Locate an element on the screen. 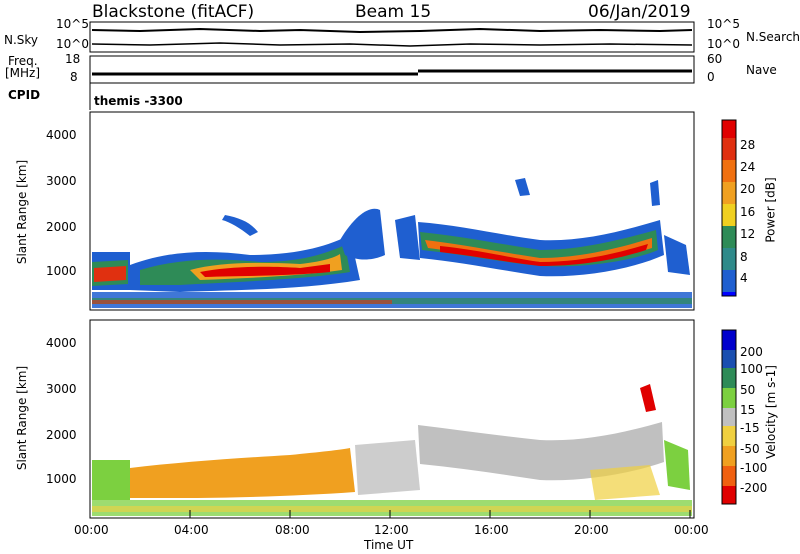 The width and height of the screenshot is (800, 554). noise-panel-frame is located at coordinates (392, 37).